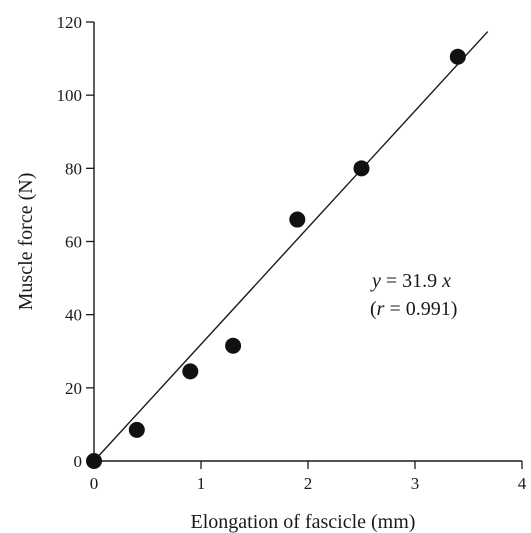  What do you see at coordinates (446, 281) in the screenshot?
I see `equation-x-variable: x` at bounding box center [446, 281].